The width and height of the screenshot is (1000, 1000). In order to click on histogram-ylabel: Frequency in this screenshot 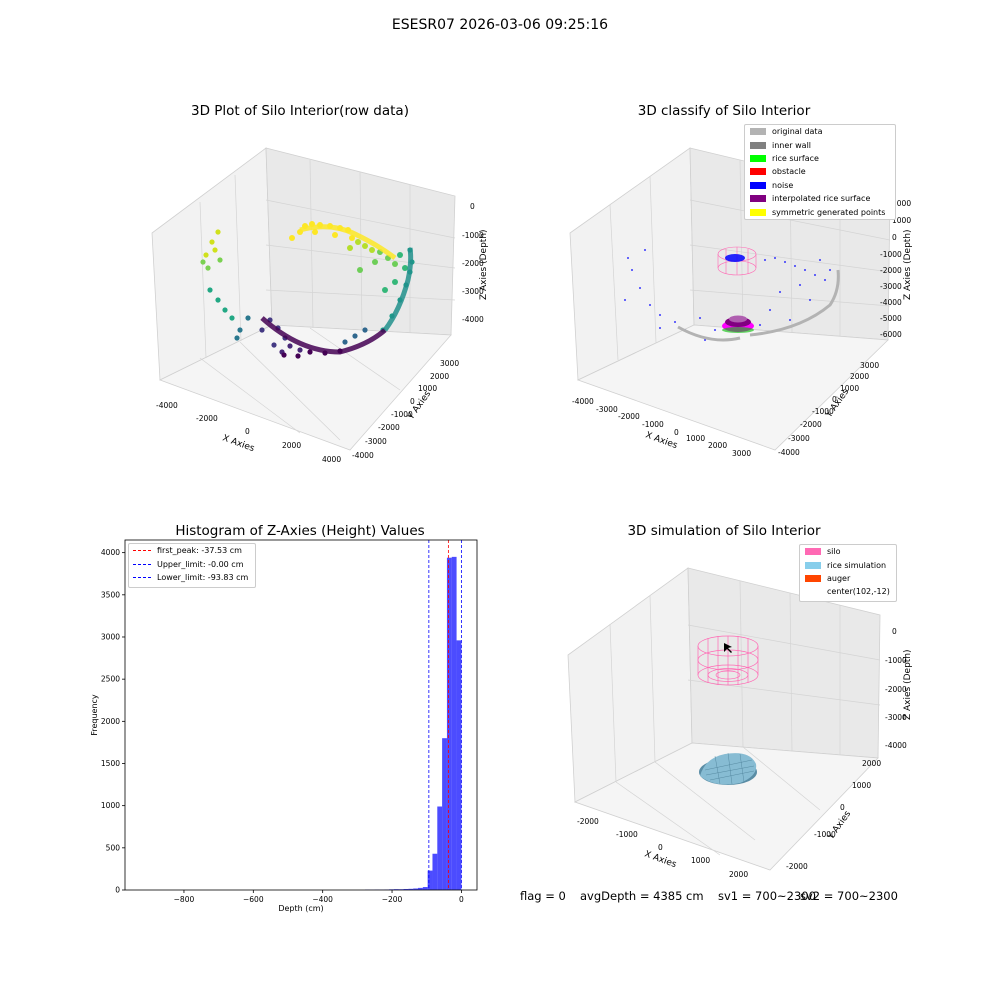, I will do `click(94, 715)`.